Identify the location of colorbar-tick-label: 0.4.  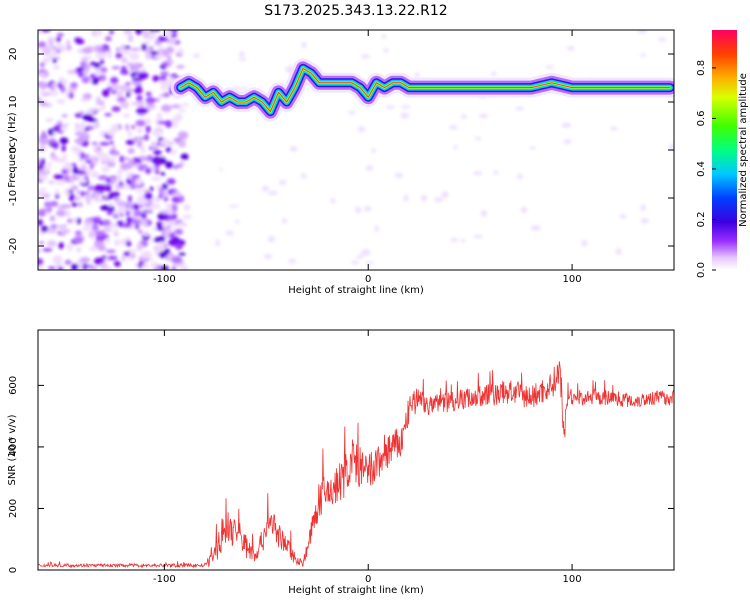
(701, 169).